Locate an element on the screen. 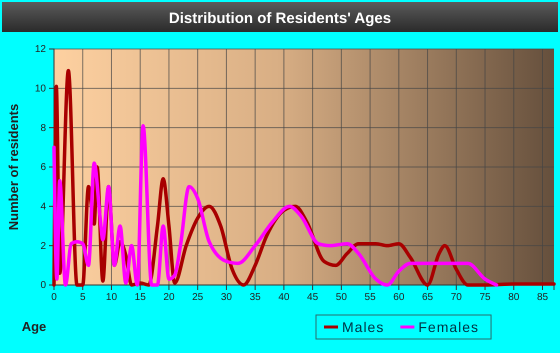 Image resolution: width=560 pixels, height=353 pixels. x-tick-label: 85 is located at coordinates (542, 298).